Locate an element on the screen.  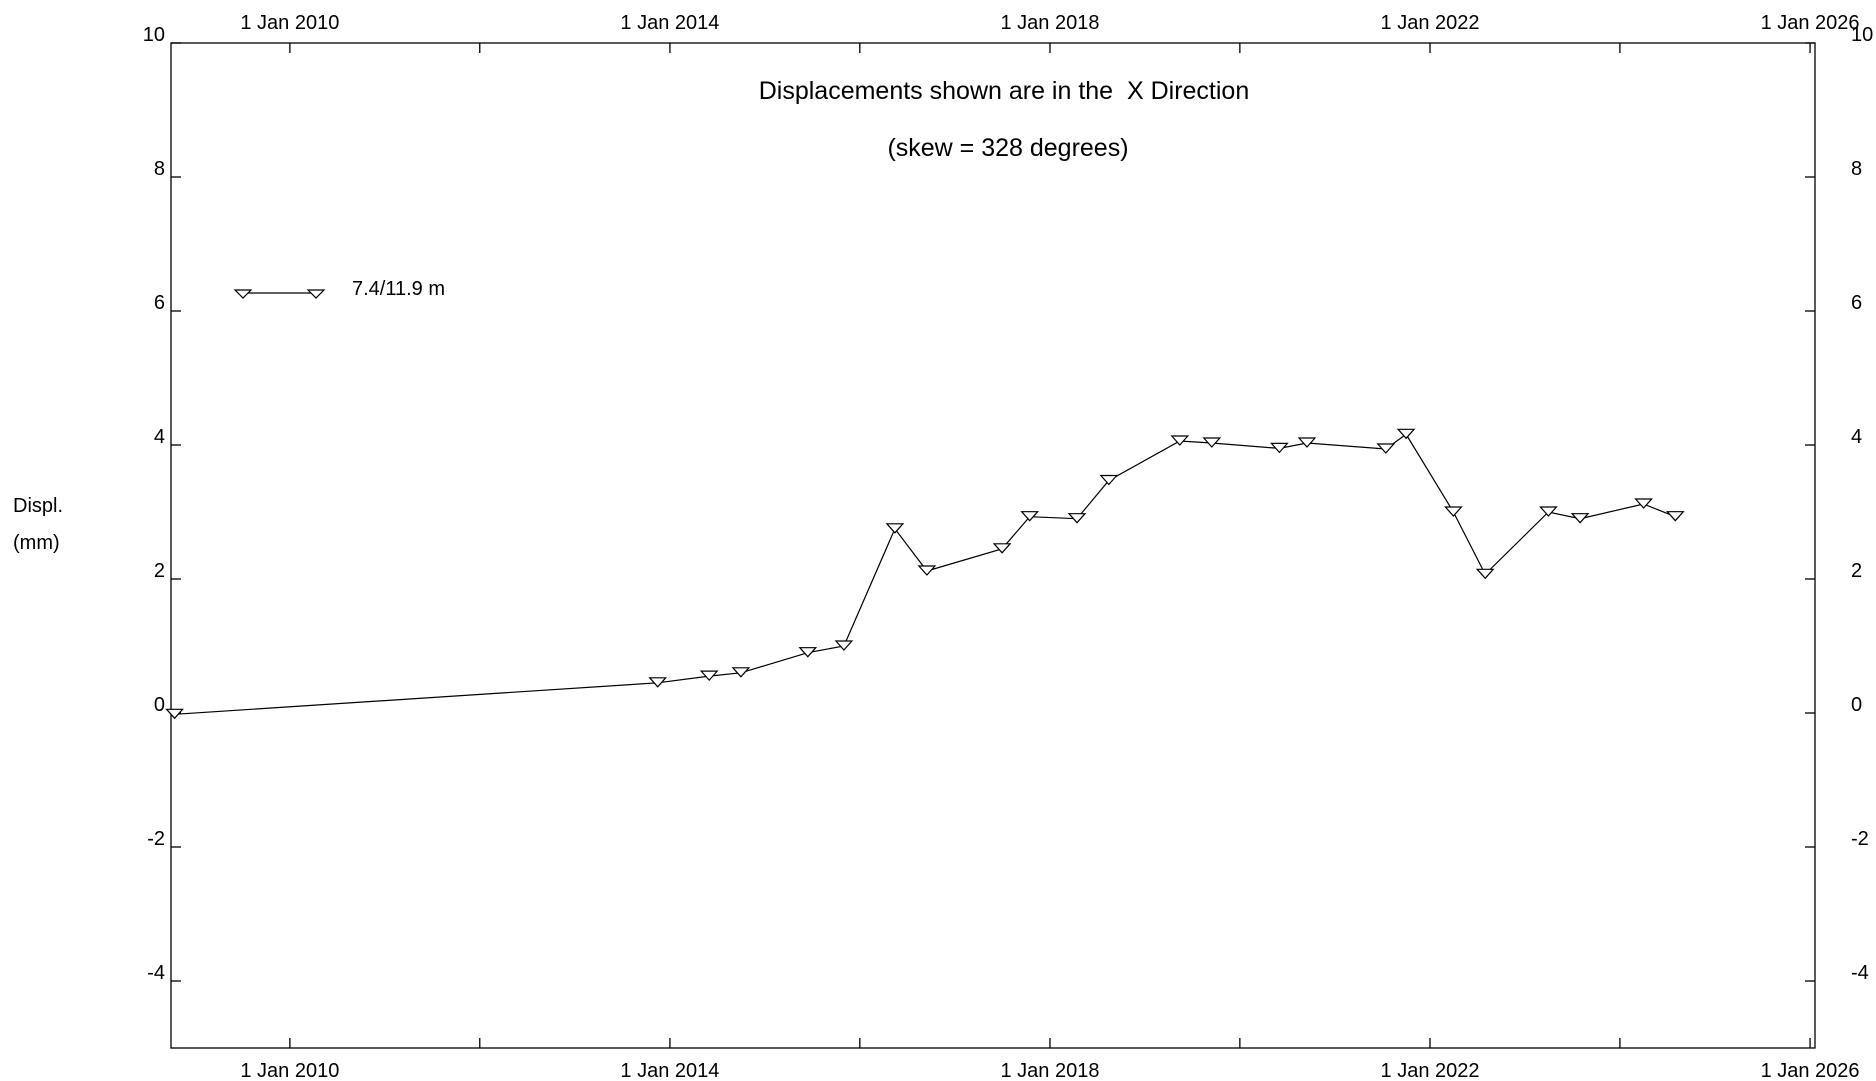
y-tick-label-right: 4 is located at coordinates (1856, 437).